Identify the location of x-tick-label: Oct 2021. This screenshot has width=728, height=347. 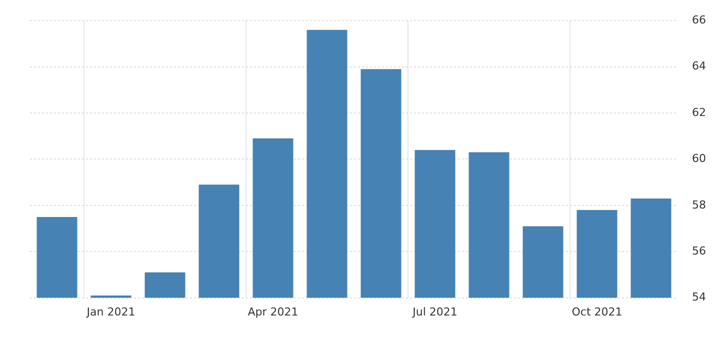
(597, 311).